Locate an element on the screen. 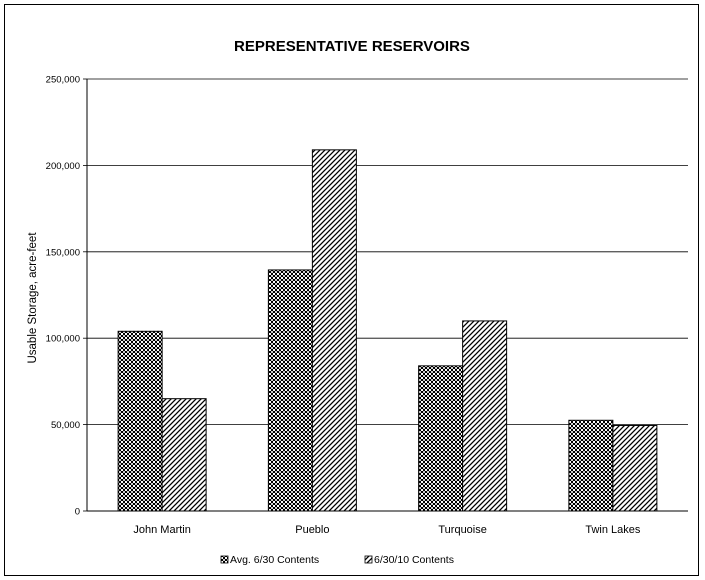 Image resolution: width=705 pixels, height=580 pixels. y-tick-label: 0 is located at coordinates (77, 512).